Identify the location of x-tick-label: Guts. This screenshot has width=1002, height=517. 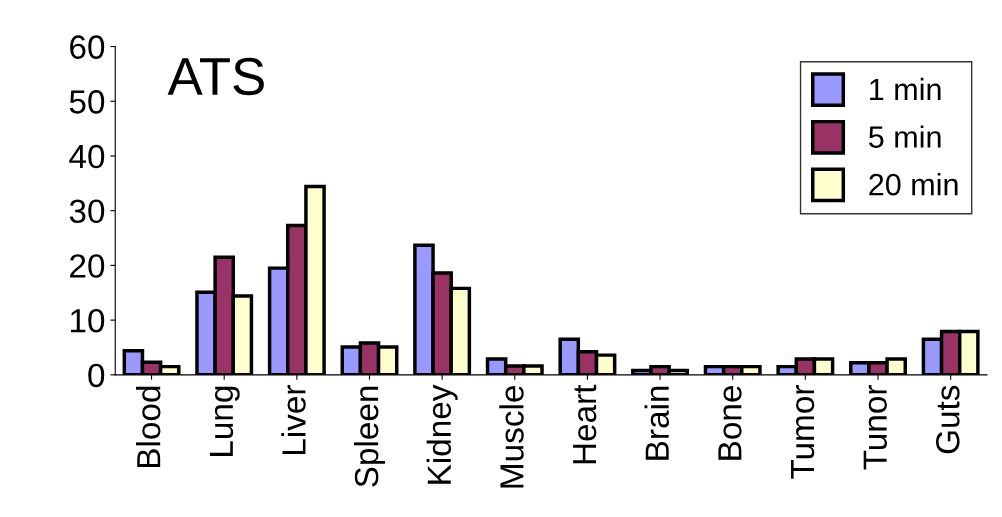
(947, 419).